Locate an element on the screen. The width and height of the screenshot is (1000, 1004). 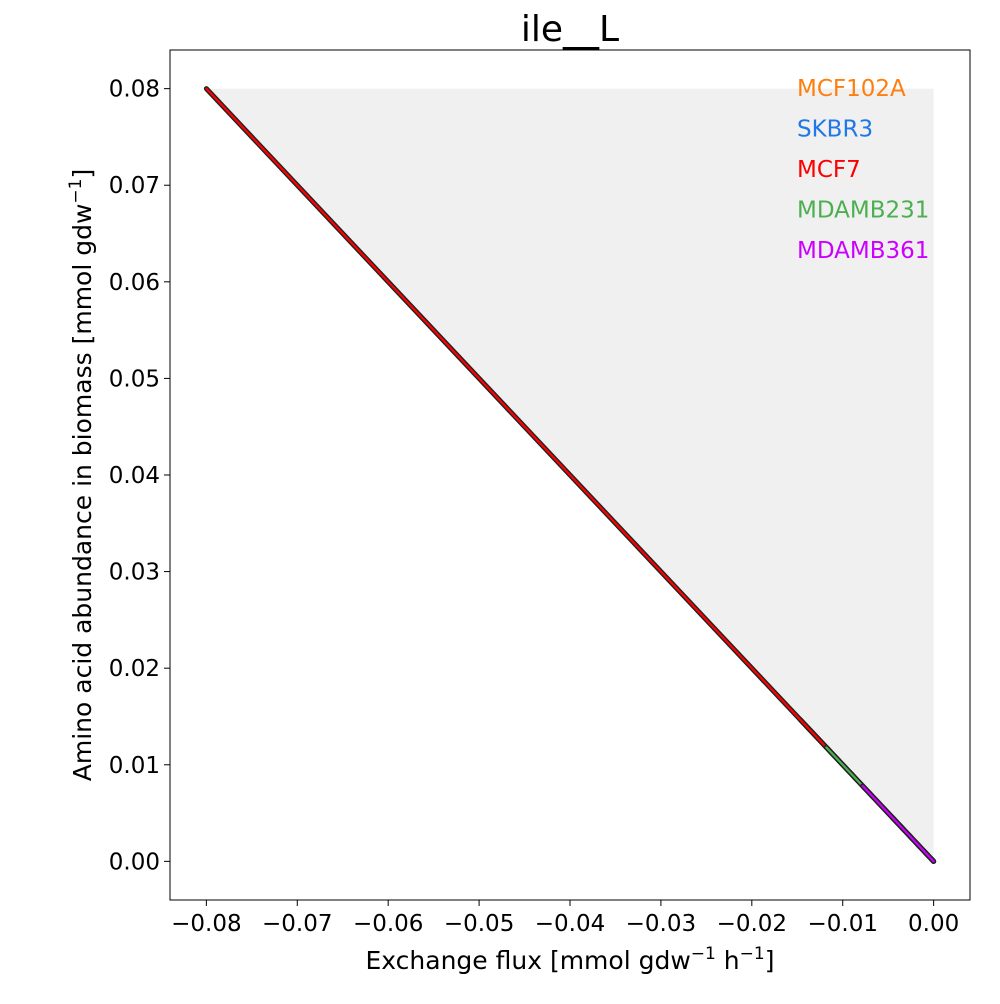
x-tick-label: −0.03 is located at coordinates (661, 924).